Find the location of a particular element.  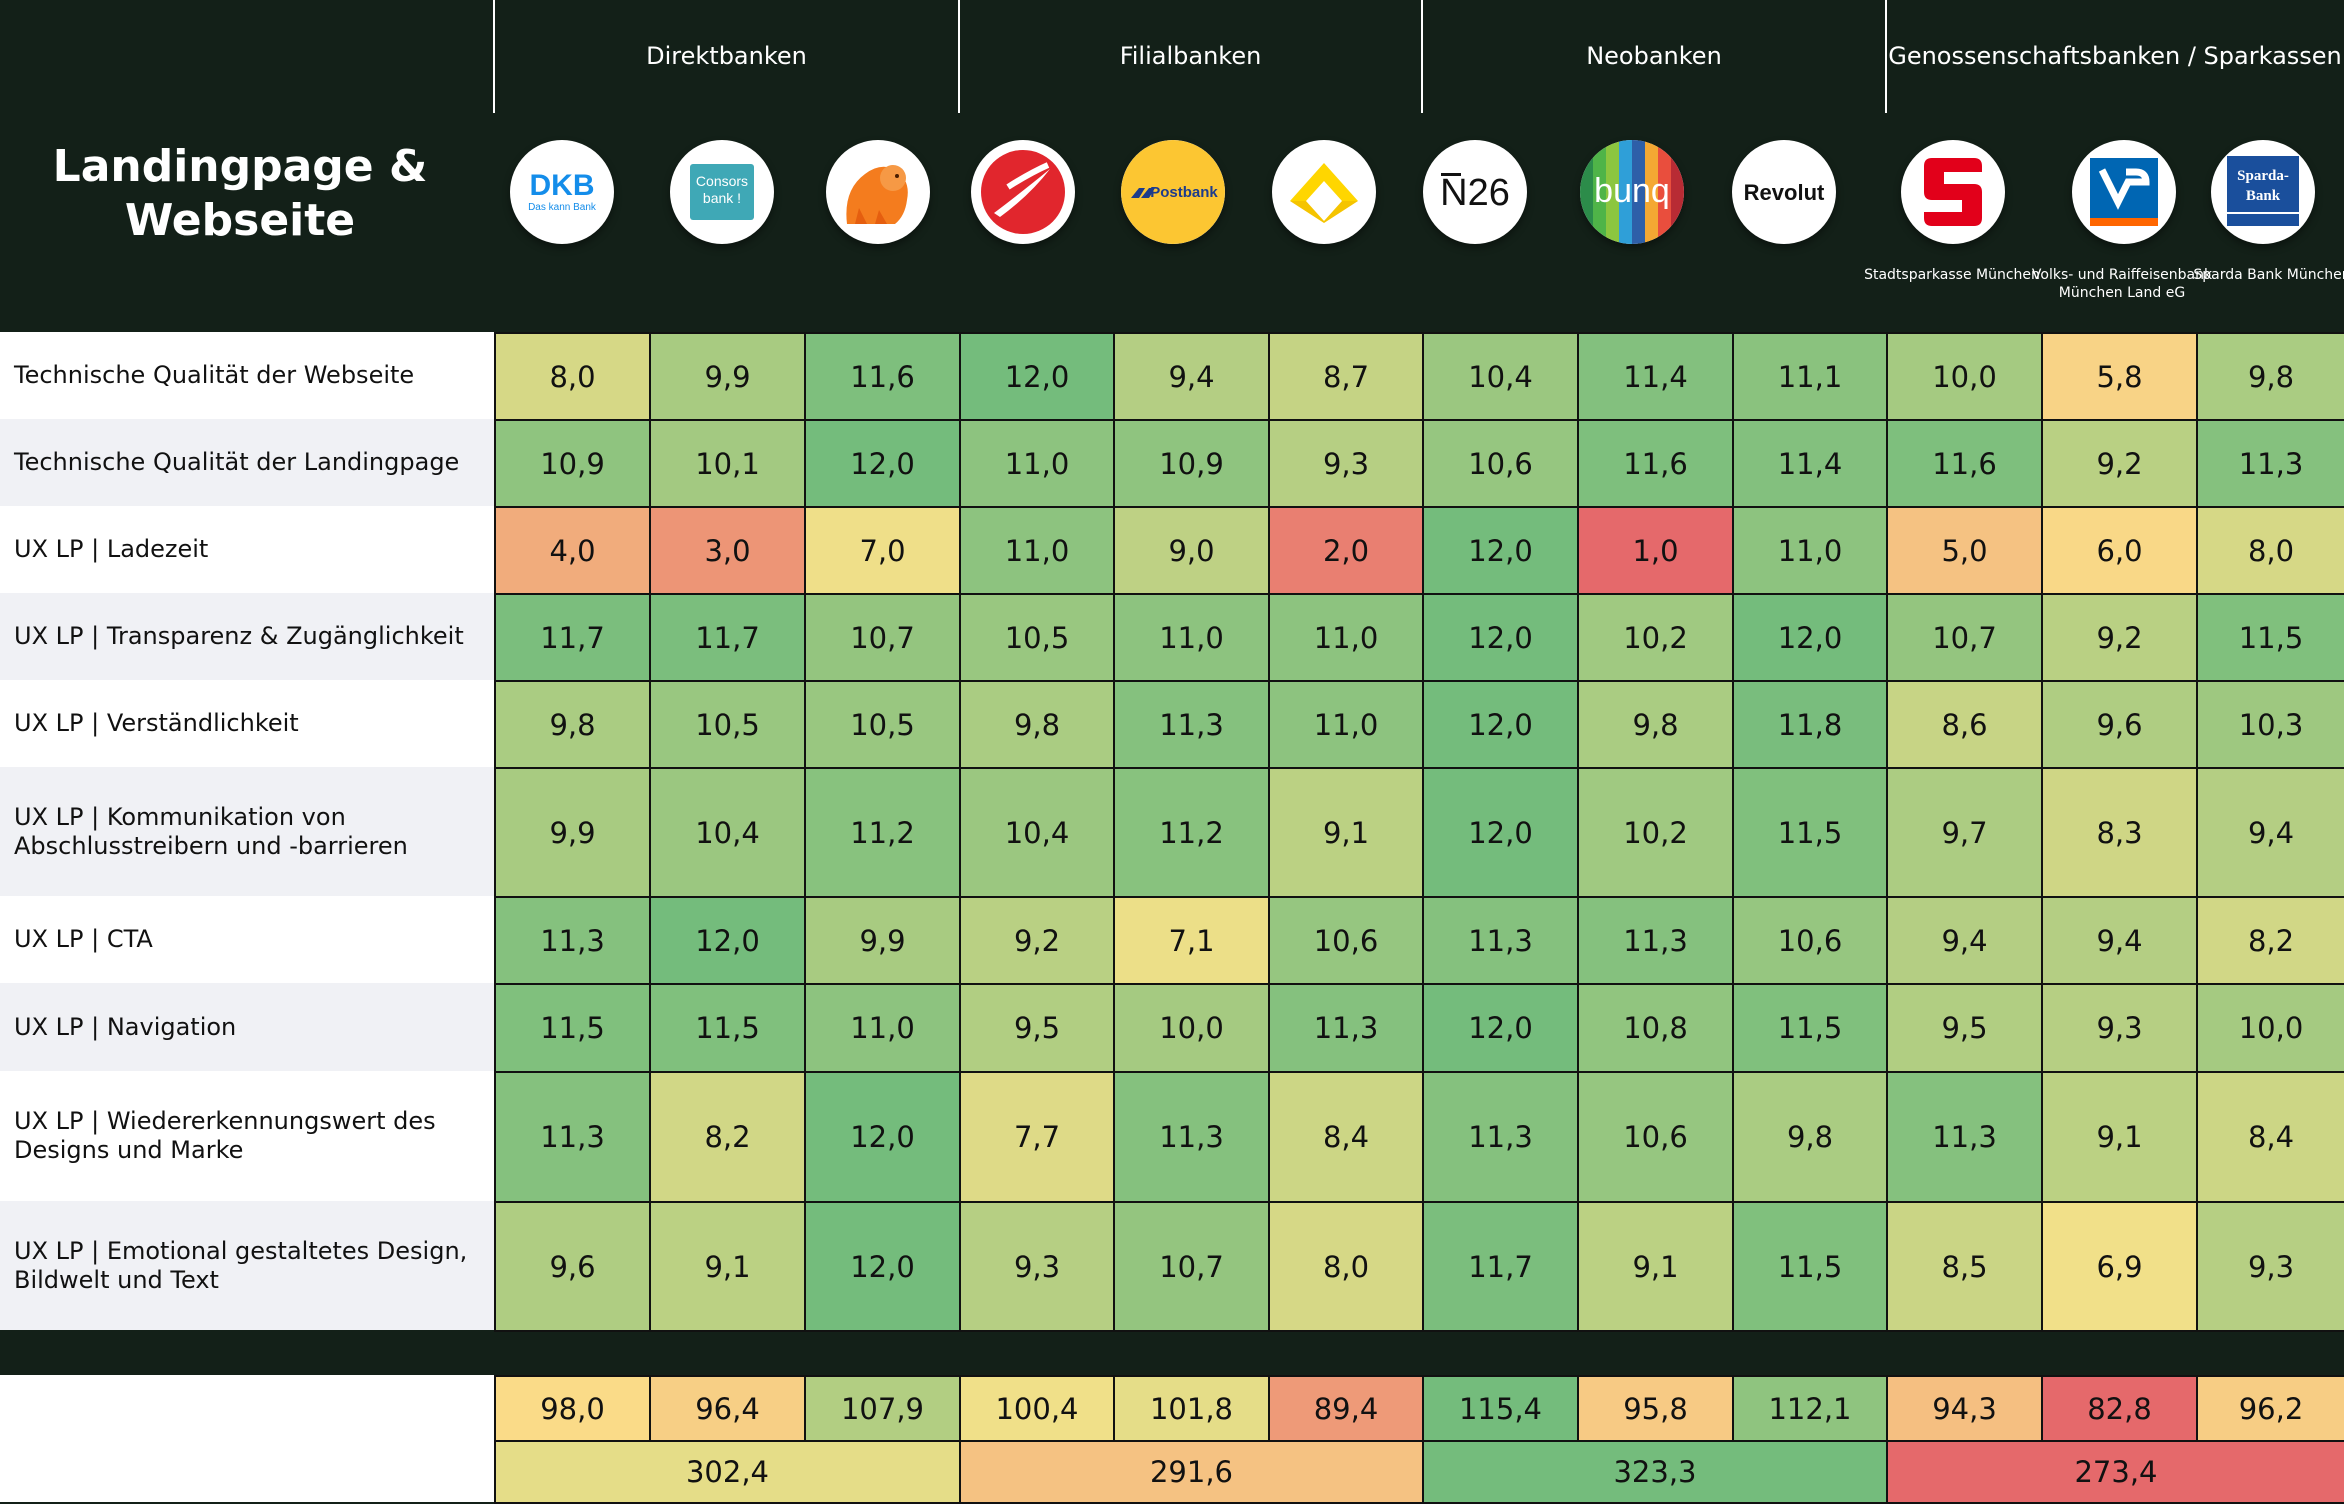

heatmap-cell: 10,8 is located at coordinates (1655, 1028).